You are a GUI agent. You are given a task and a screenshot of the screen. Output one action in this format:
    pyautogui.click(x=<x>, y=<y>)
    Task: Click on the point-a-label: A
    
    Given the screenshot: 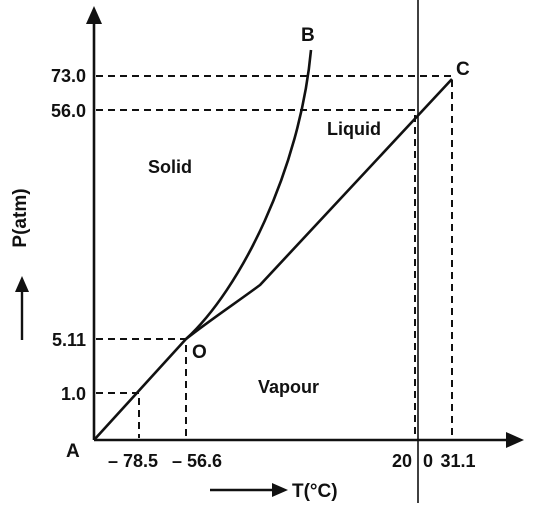 What is the action you would take?
    pyautogui.click(x=73, y=451)
    